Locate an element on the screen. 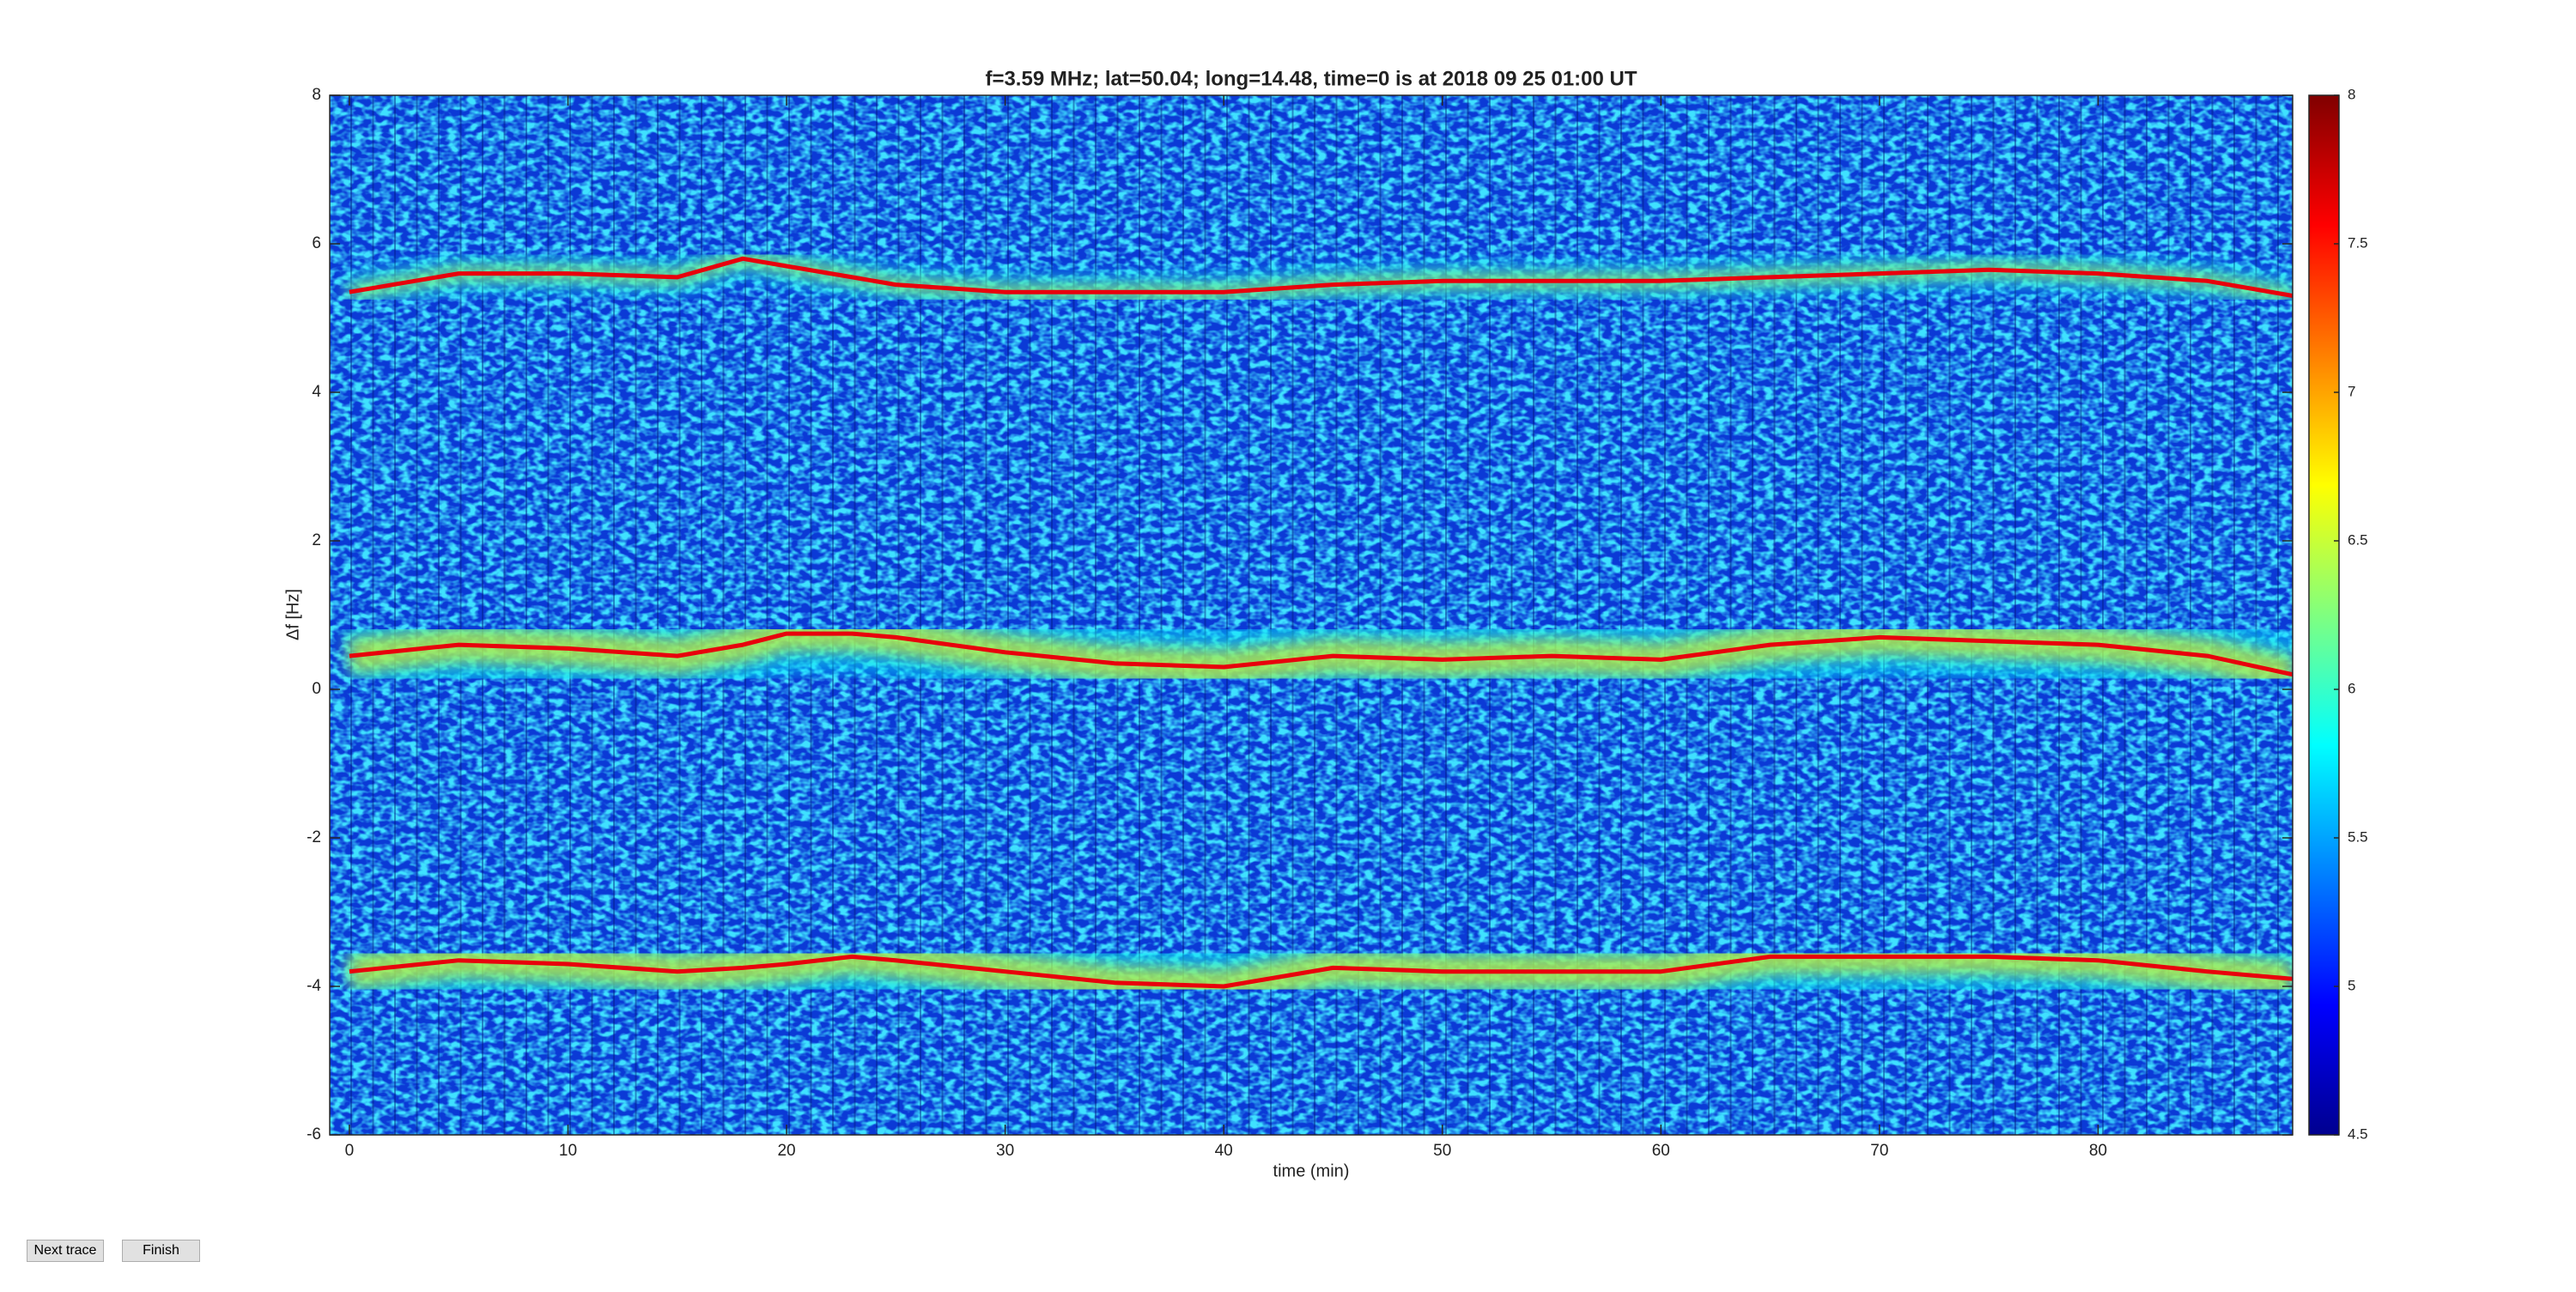 The width and height of the screenshot is (2576, 1292). x-tick-label: 40 is located at coordinates (1224, 1151).